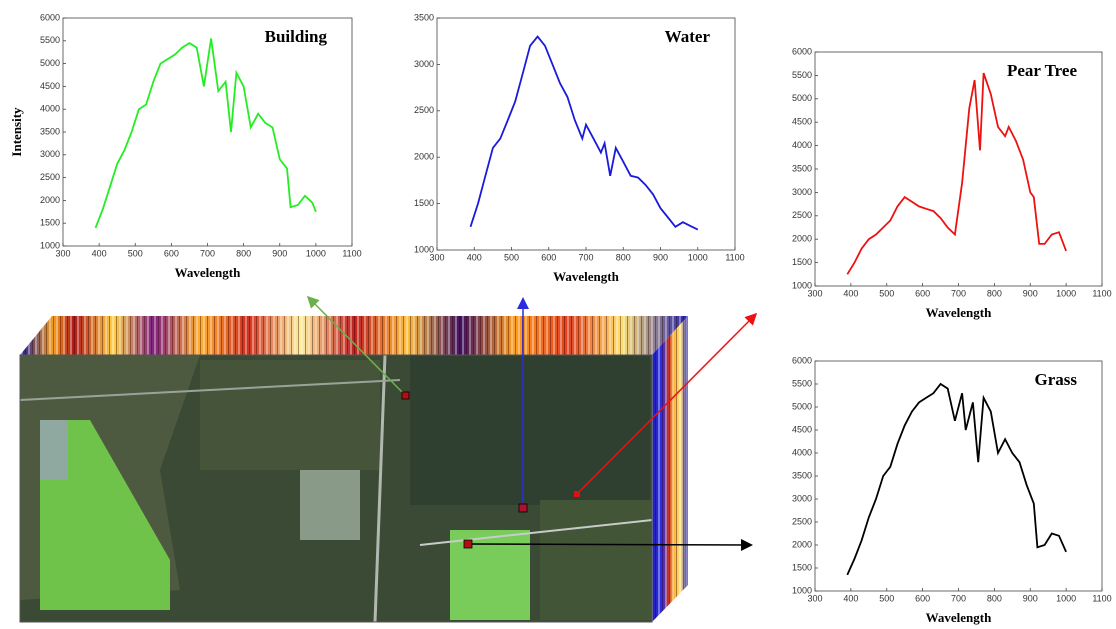 This screenshot has width=1116, height=629. Describe the element at coordinates (688, 36) in the screenshot. I see `chart-title: Water` at that location.